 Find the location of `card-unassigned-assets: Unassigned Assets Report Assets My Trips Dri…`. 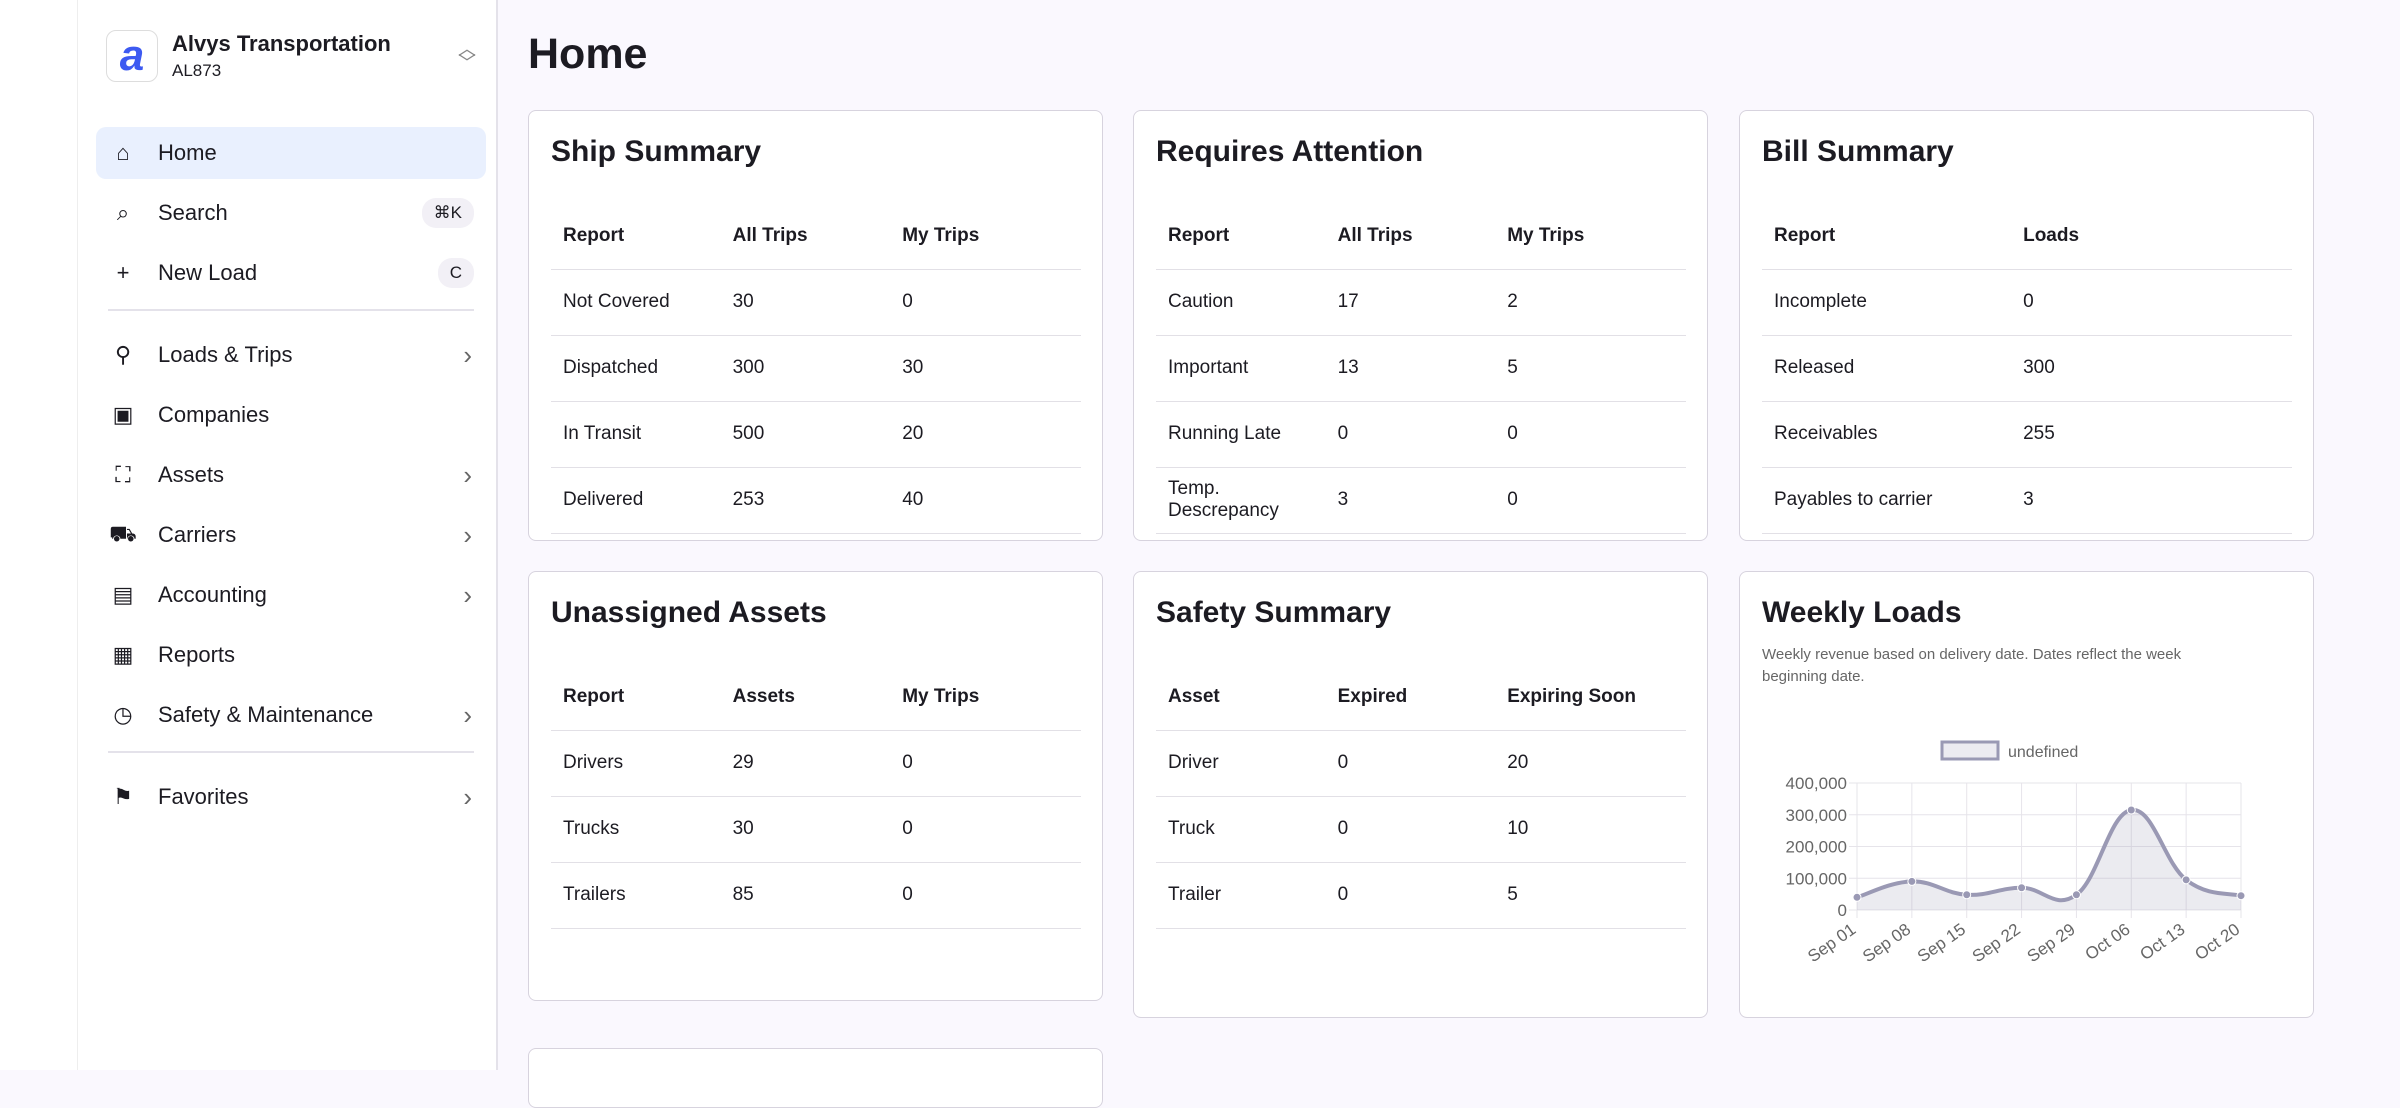

card-unassigned-assets: Unassigned Assets Report Assets My Trips Dri… is located at coordinates (815, 786).